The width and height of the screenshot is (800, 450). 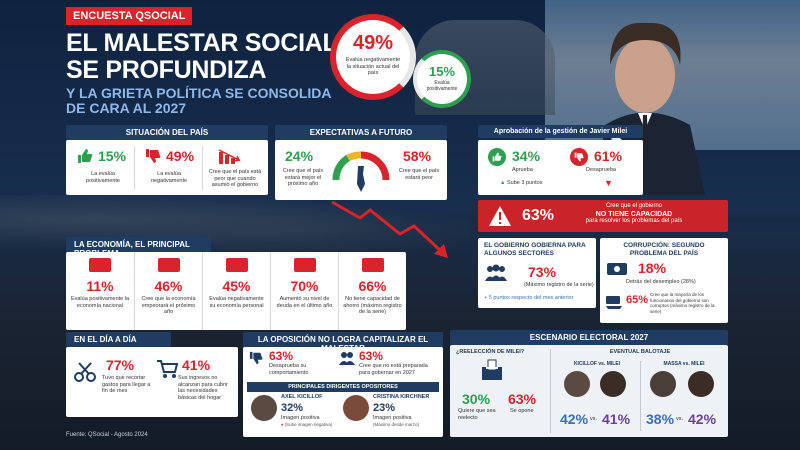 I want to click on corrupcion-note: Detrás del desempleo (28%), so click(x=661, y=282).